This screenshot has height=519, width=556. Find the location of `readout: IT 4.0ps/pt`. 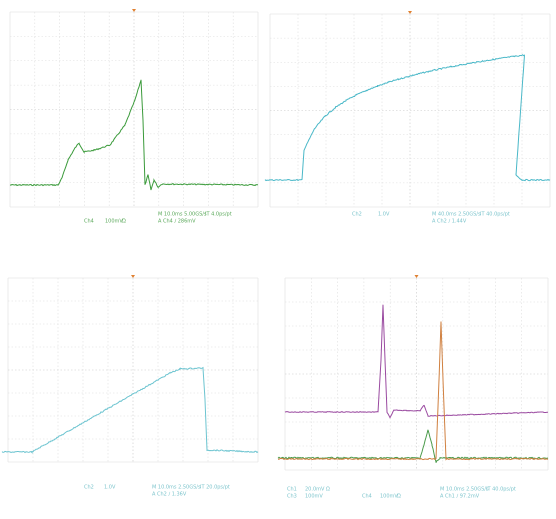

readout: IT 4.0ps/pt is located at coordinates (218, 215).